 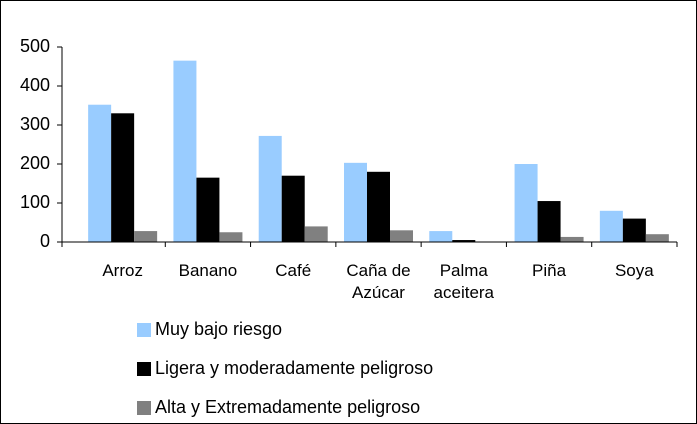 What do you see at coordinates (122, 270) in the screenshot?
I see `x-tick-label: Arroz` at bounding box center [122, 270].